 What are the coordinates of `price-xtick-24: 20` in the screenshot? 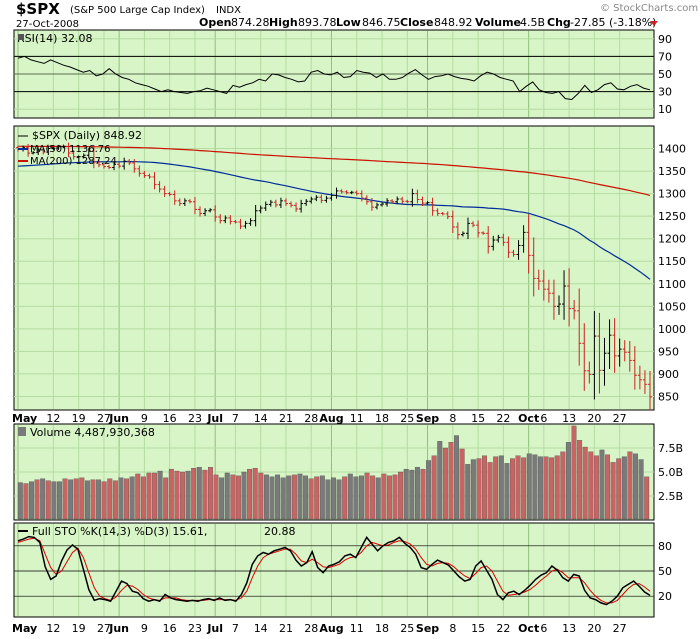 It's located at (594, 418).